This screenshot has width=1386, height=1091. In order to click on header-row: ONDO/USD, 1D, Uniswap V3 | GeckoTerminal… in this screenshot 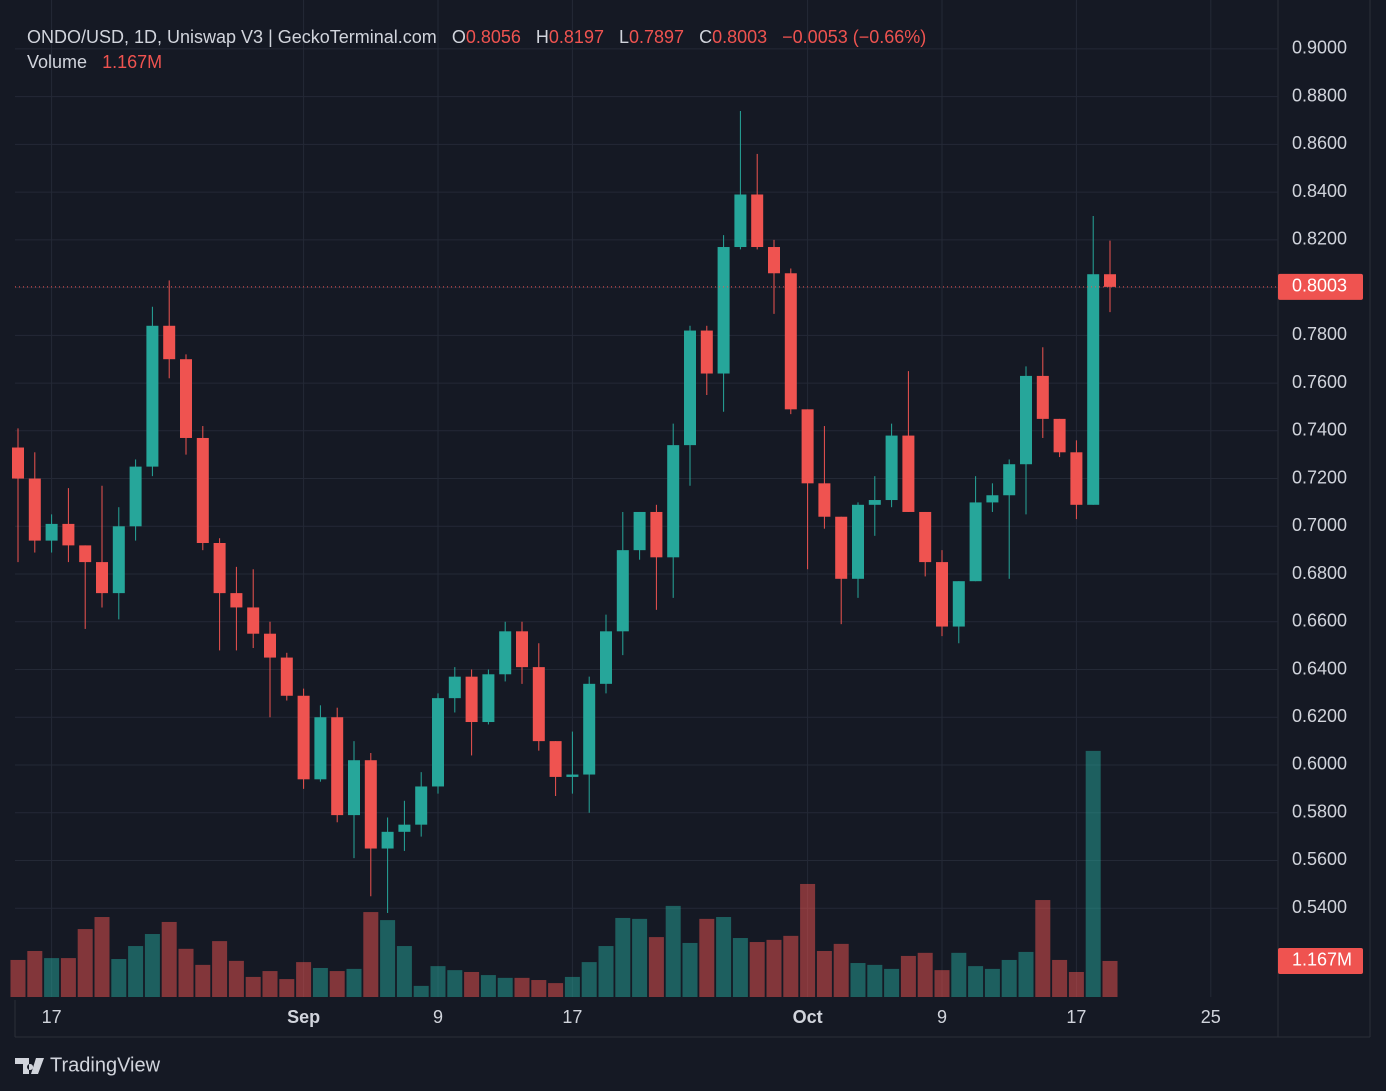, I will do `click(476, 37)`.